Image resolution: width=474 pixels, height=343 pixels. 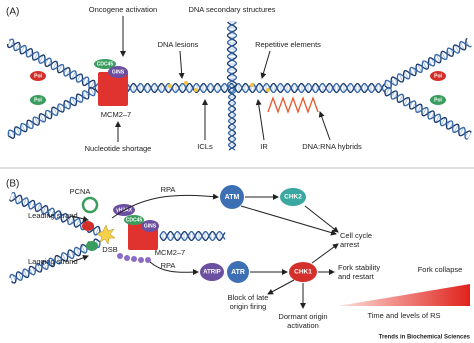 I want to click on label: Block of late, so click(x=248, y=297).